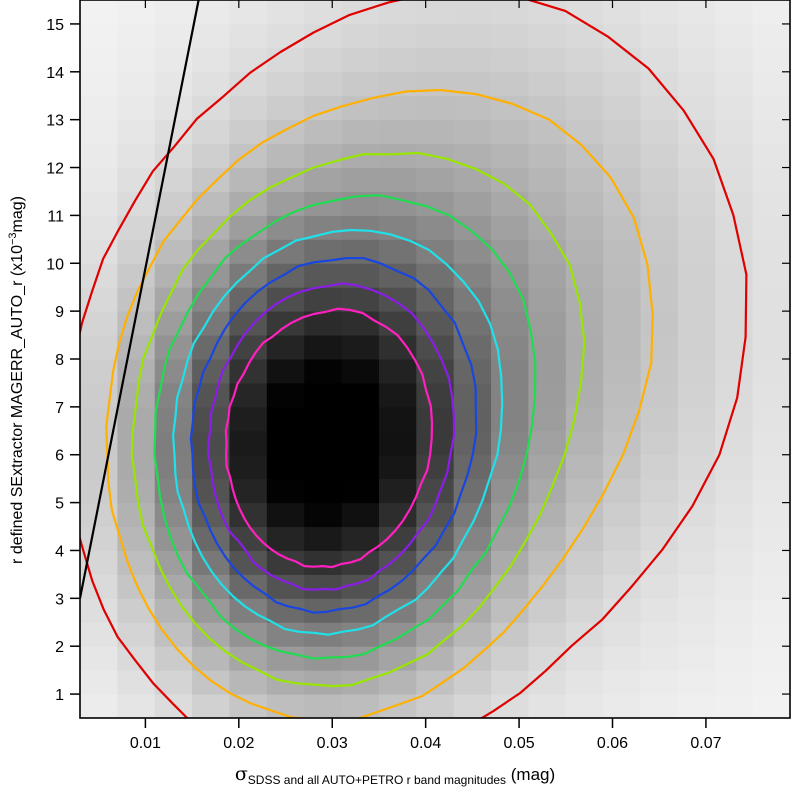 This screenshot has width=800, height=800. What do you see at coordinates (59, 312) in the screenshot?
I see `y-tick-label-8: 9` at bounding box center [59, 312].